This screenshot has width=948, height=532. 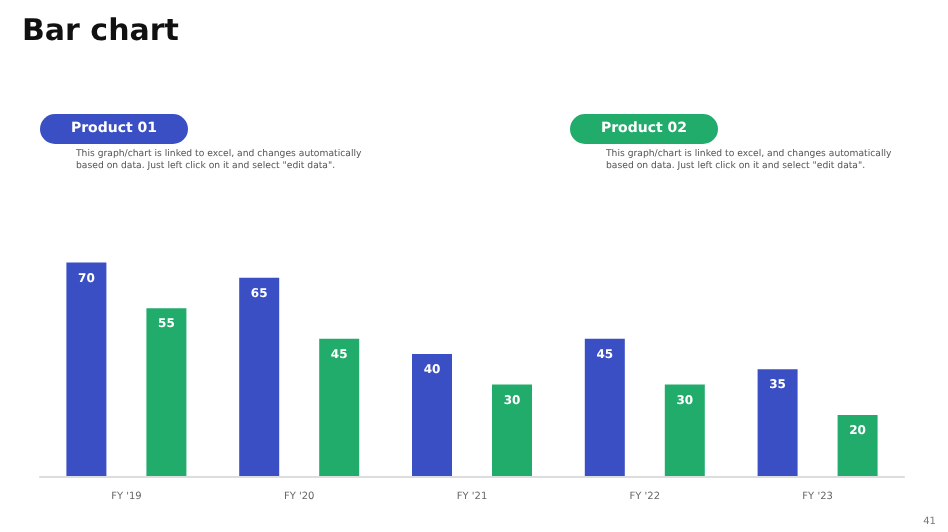 I want to click on chart-title: Bar chart, so click(x=100, y=30).